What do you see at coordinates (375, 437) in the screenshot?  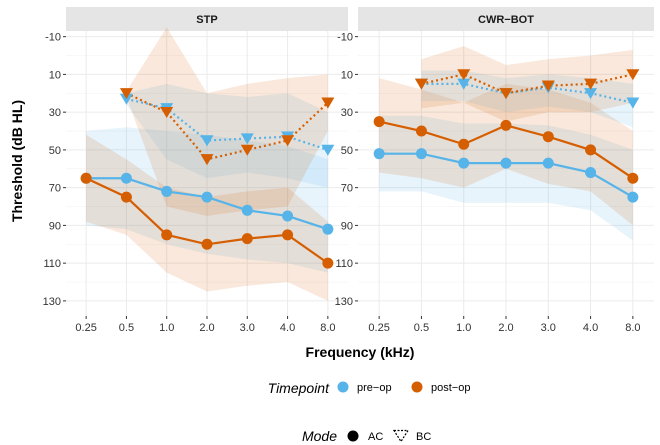 I see `legend-ac-label: AC` at bounding box center [375, 437].